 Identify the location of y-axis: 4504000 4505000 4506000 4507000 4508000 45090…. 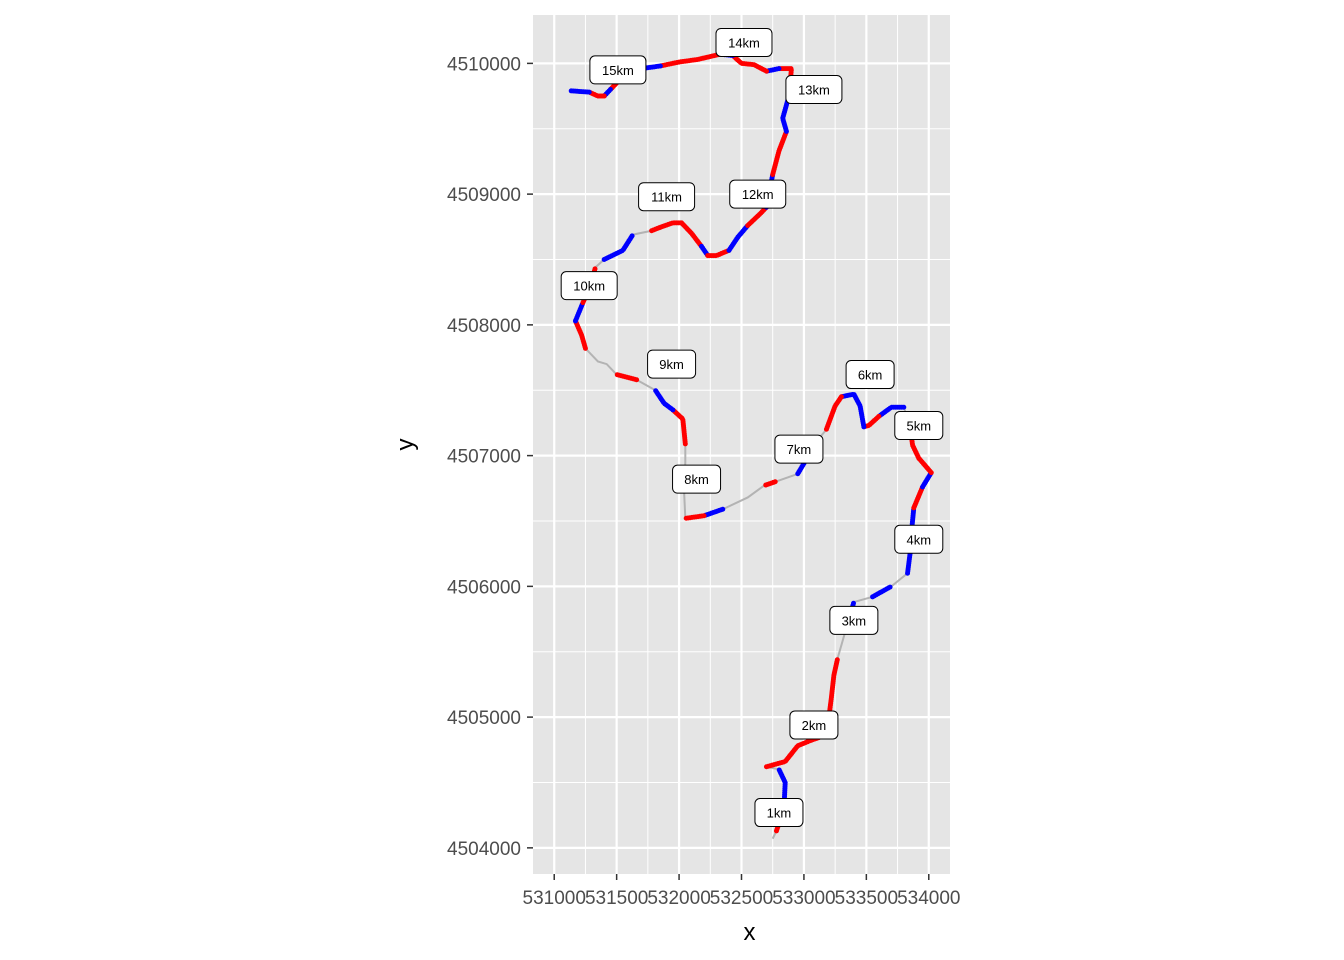
(490, 457).